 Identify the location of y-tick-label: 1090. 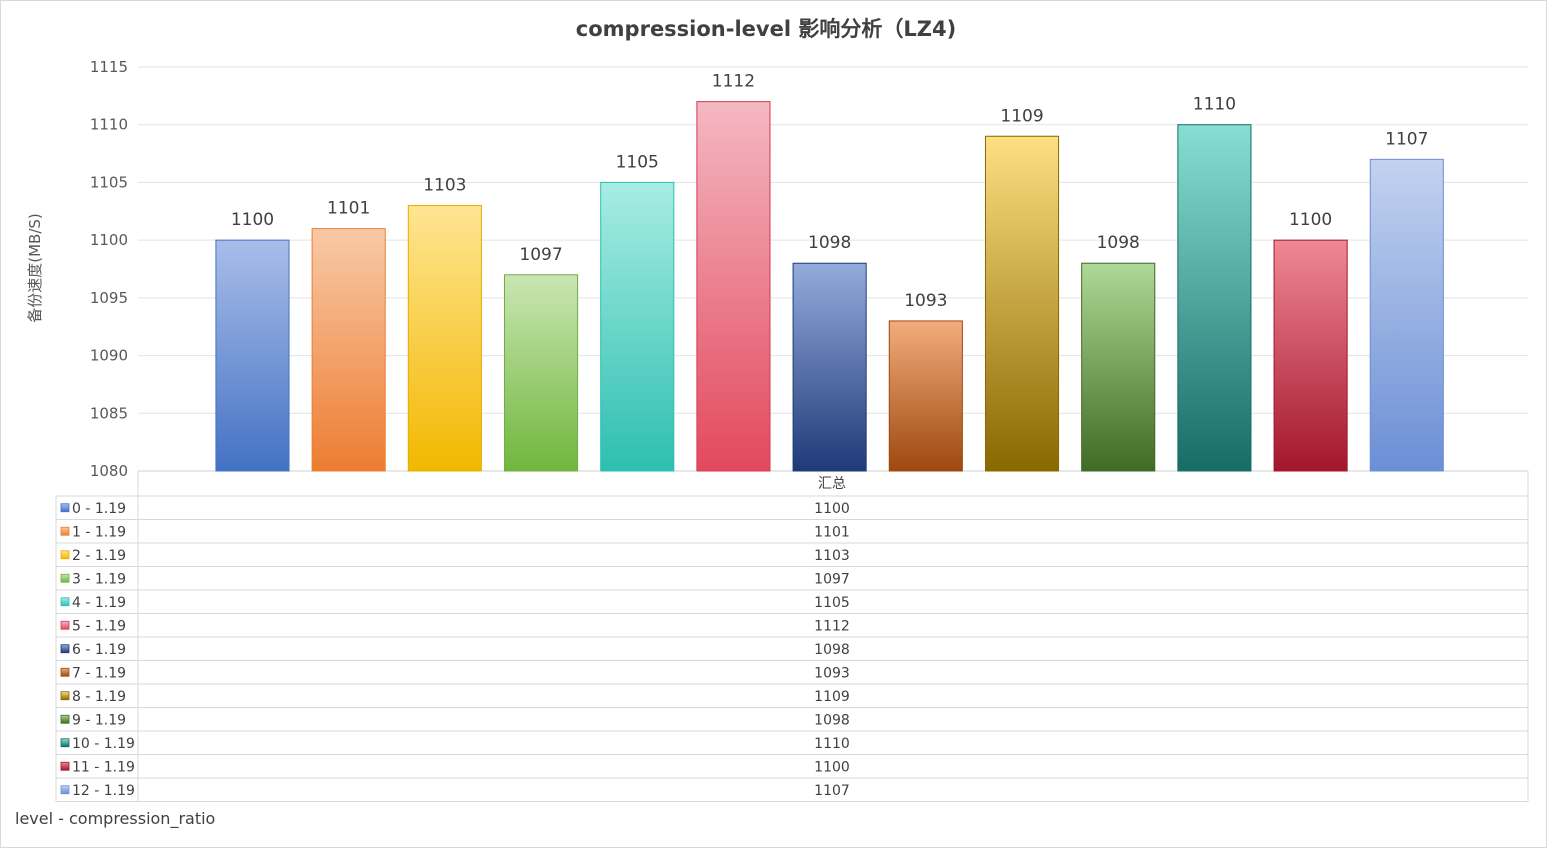
(109, 356).